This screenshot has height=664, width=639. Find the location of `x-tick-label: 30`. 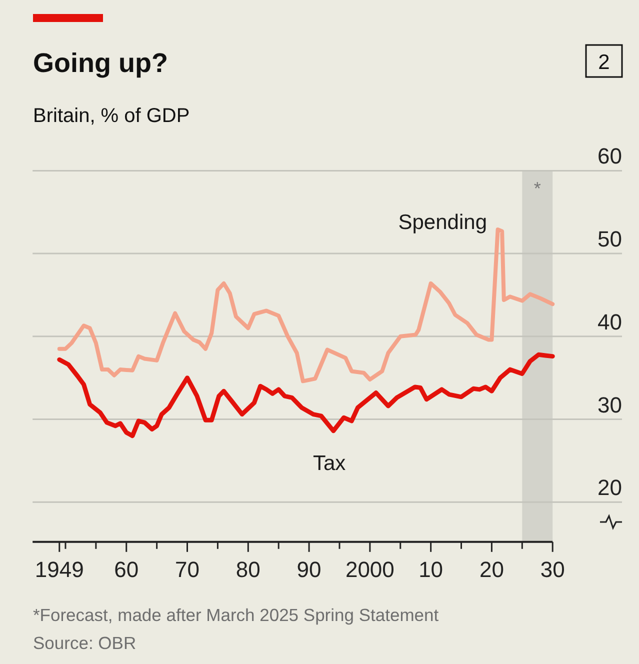

x-tick-label: 30 is located at coordinates (552, 569).